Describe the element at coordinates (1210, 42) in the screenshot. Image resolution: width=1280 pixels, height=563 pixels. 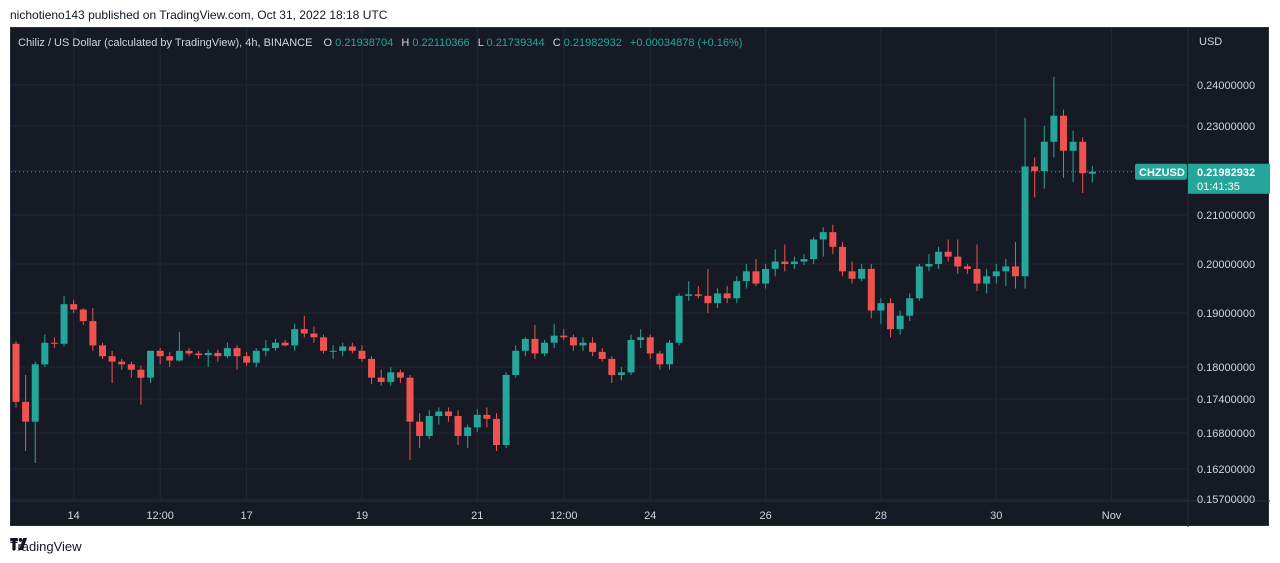
I see `axis-currency: USD` at that location.